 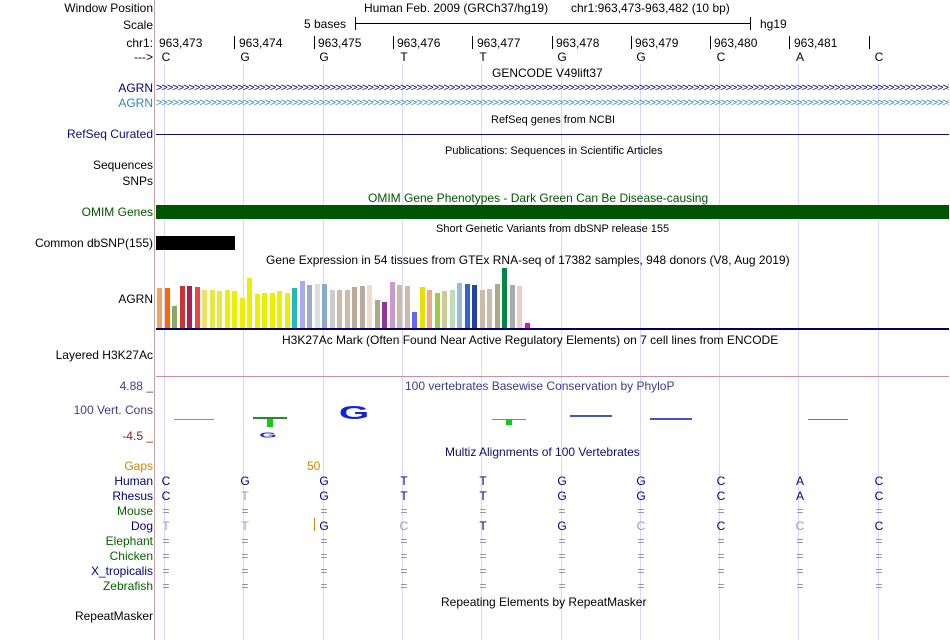 I want to click on phylop-logo: G G, so click(x=552, y=420).